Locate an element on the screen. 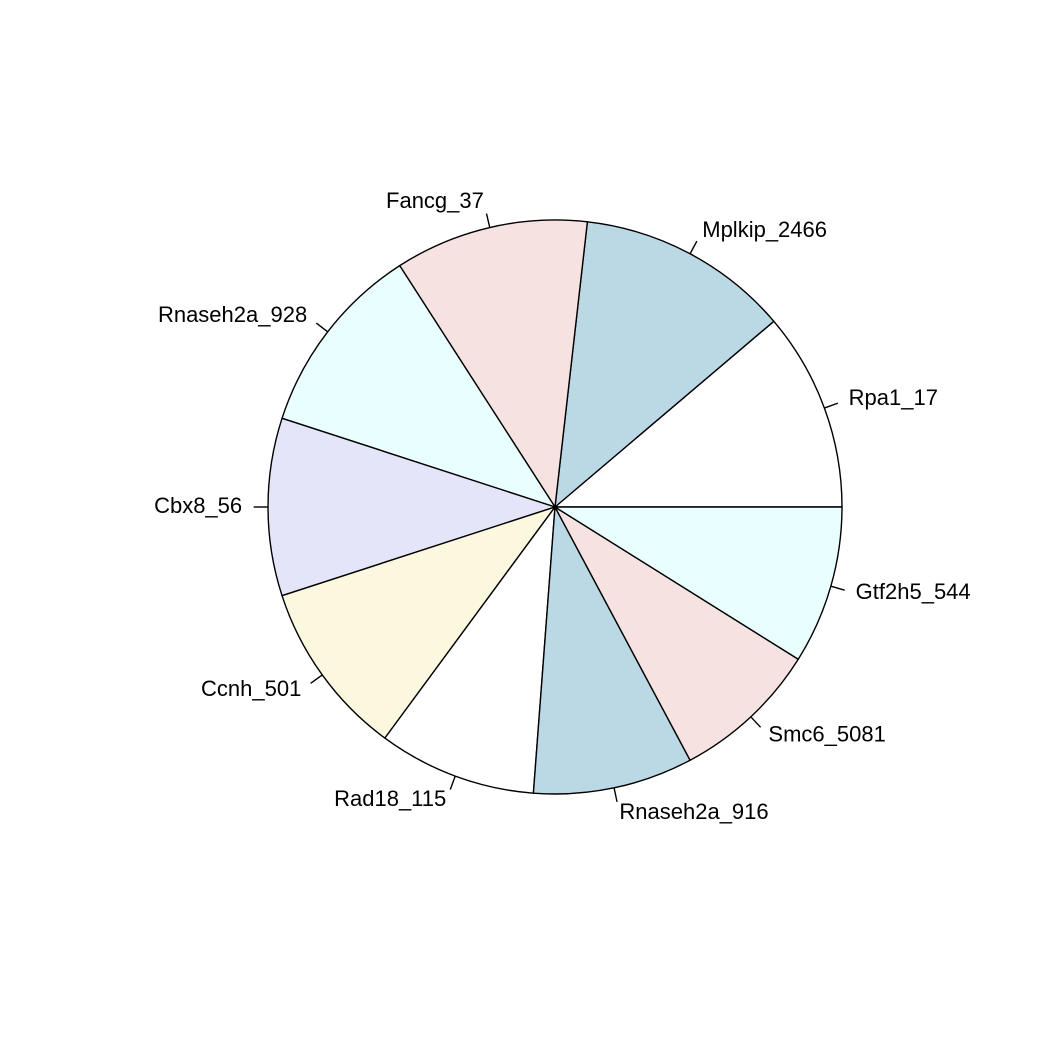 This screenshot has height=1047, width=1047. slice-label: Rnaseh2a_916 is located at coordinates (693, 811).